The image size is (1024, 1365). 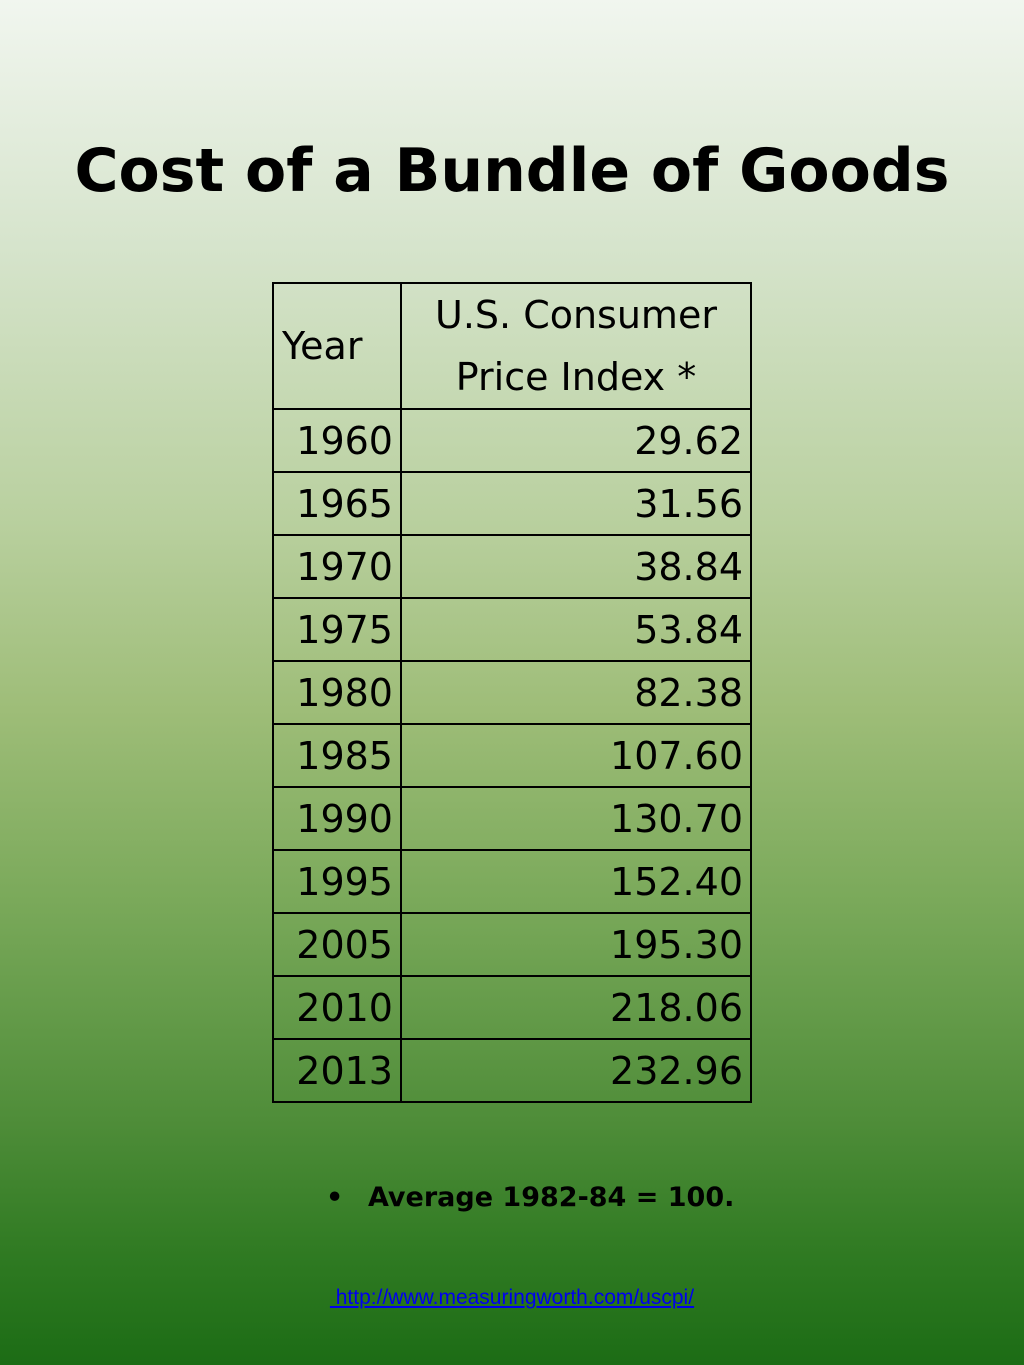 I want to click on cpi-header-line1: U.S. Consumer, so click(x=576, y=315).